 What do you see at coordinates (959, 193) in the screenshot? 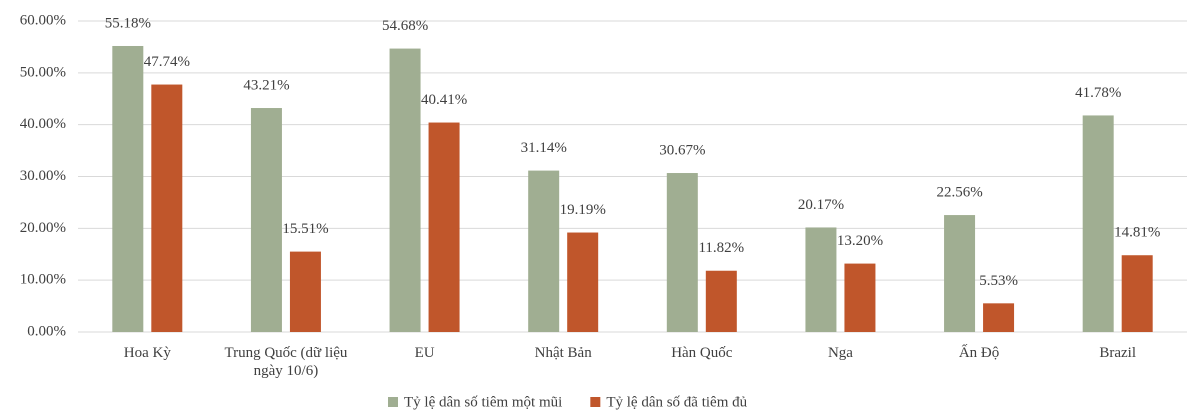
I see `value-label: 22.56%` at bounding box center [959, 193].